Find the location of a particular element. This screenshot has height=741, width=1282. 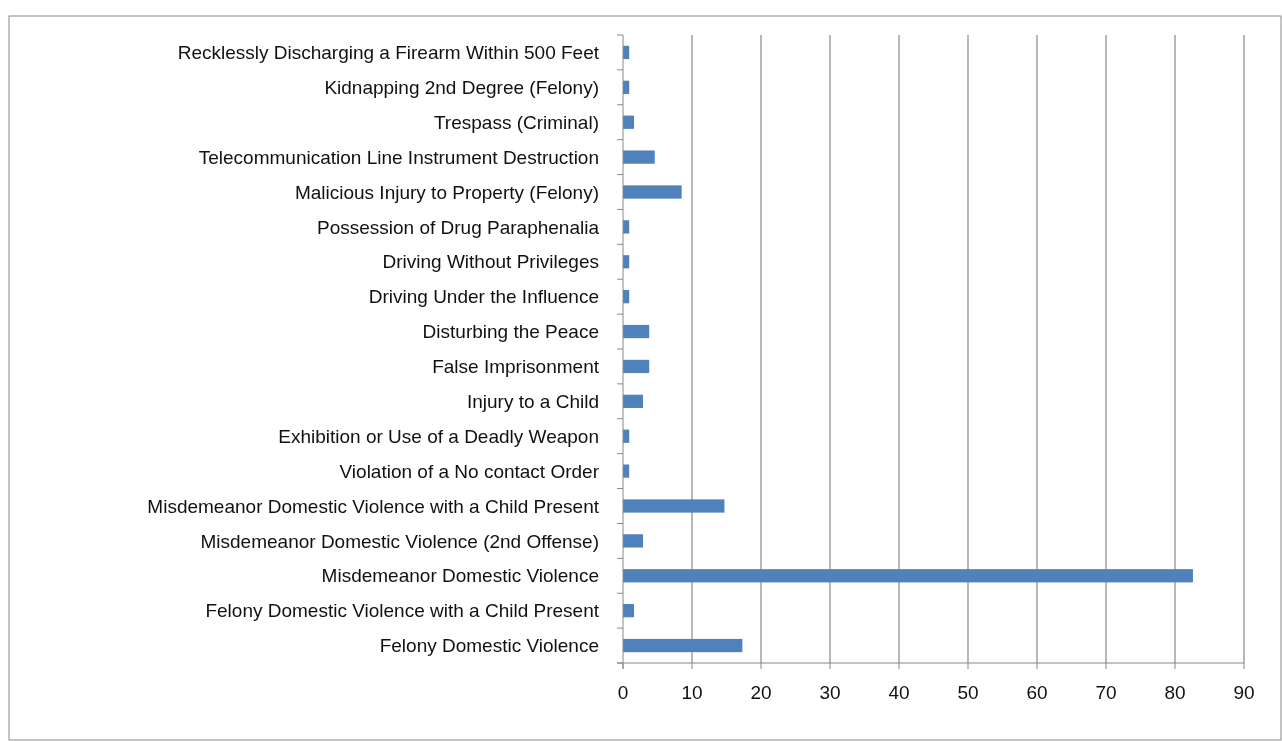

y-tick-label: Misdemeanor Domestic Violence (2nd Offense) is located at coordinates (399, 541).